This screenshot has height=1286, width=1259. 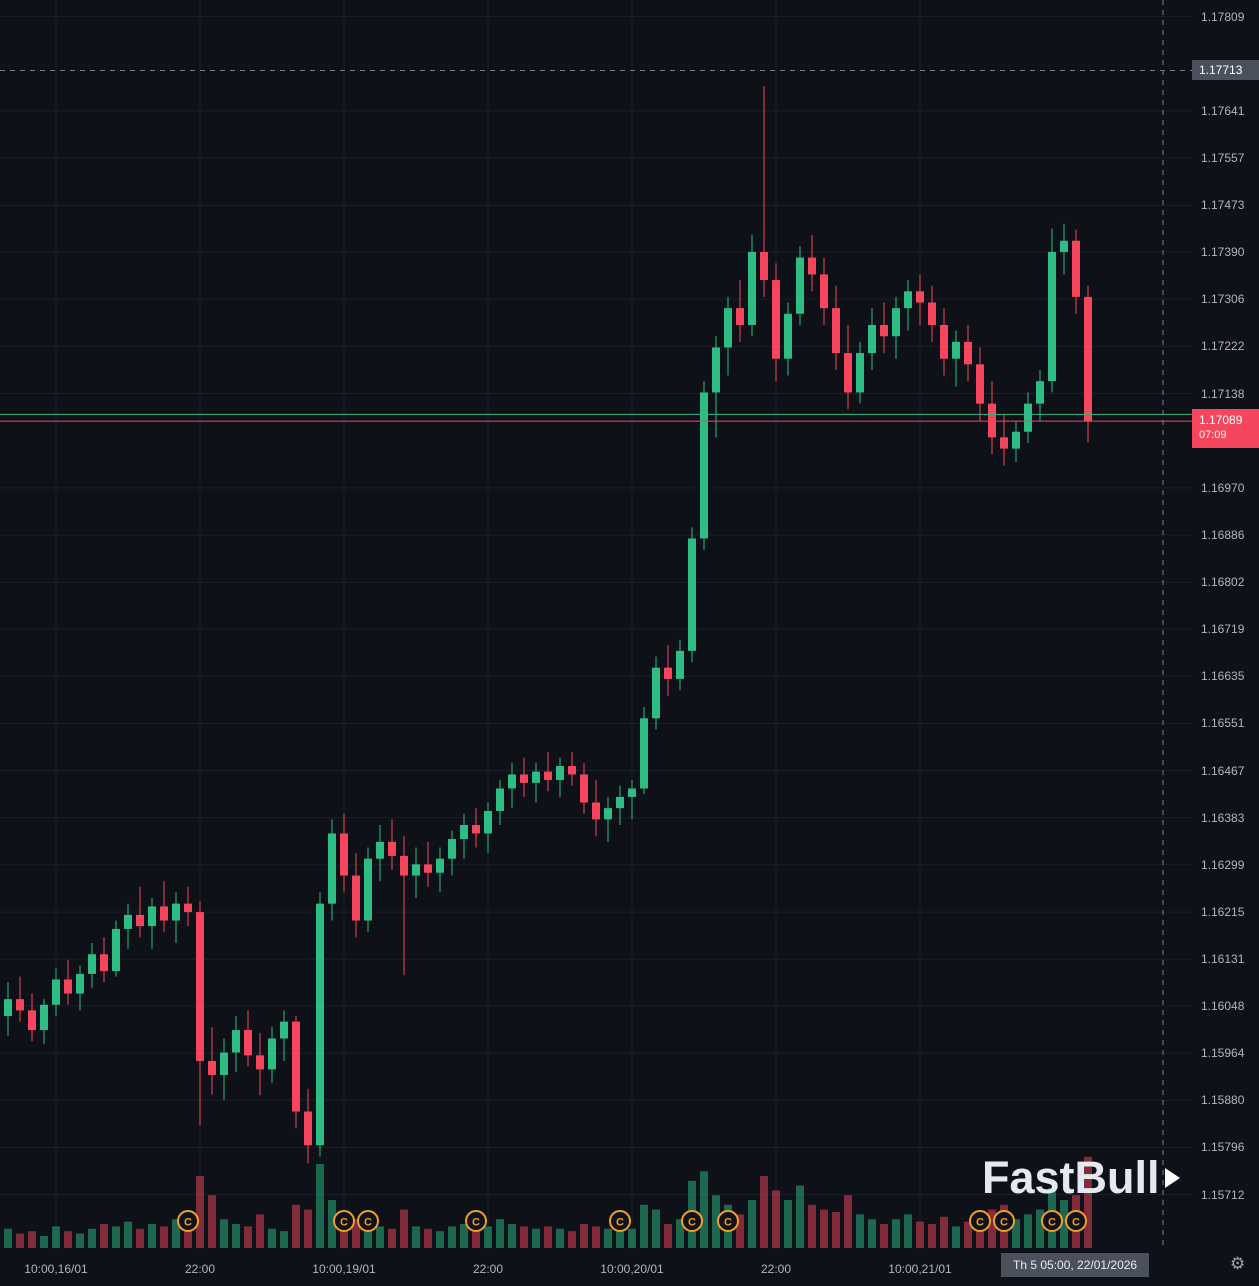 What do you see at coordinates (1223, 110) in the screenshot?
I see `price-tick-label: 1.17641` at bounding box center [1223, 110].